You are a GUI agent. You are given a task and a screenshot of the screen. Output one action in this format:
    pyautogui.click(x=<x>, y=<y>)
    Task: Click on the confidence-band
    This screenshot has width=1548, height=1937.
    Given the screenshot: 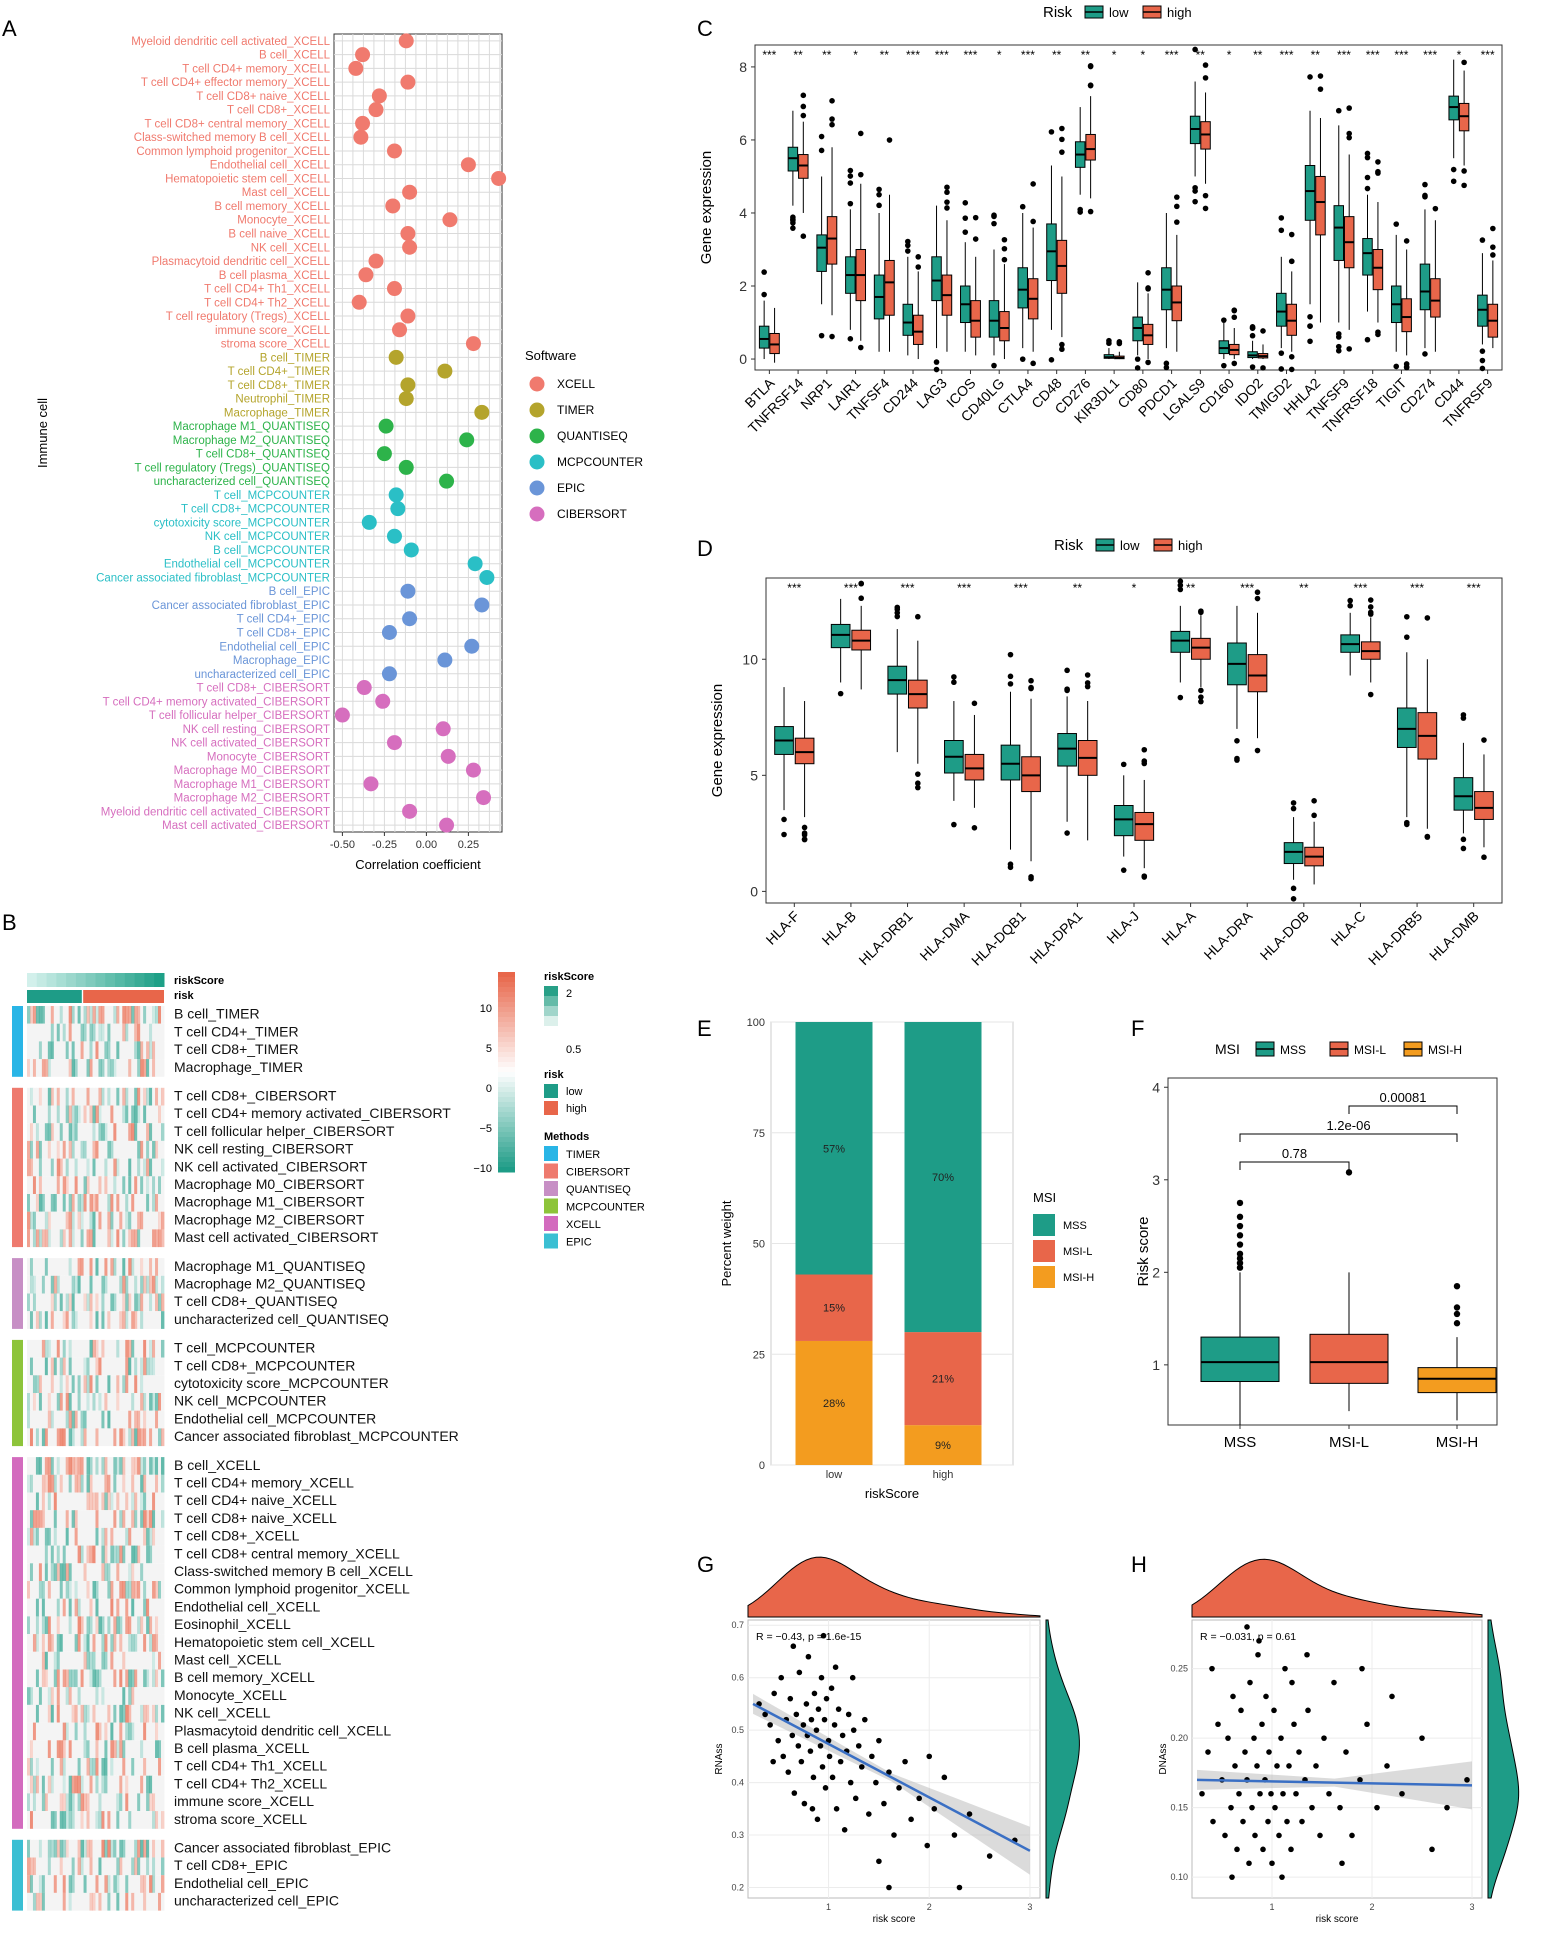 What is the action you would take?
    pyautogui.click(x=891, y=1784)
    